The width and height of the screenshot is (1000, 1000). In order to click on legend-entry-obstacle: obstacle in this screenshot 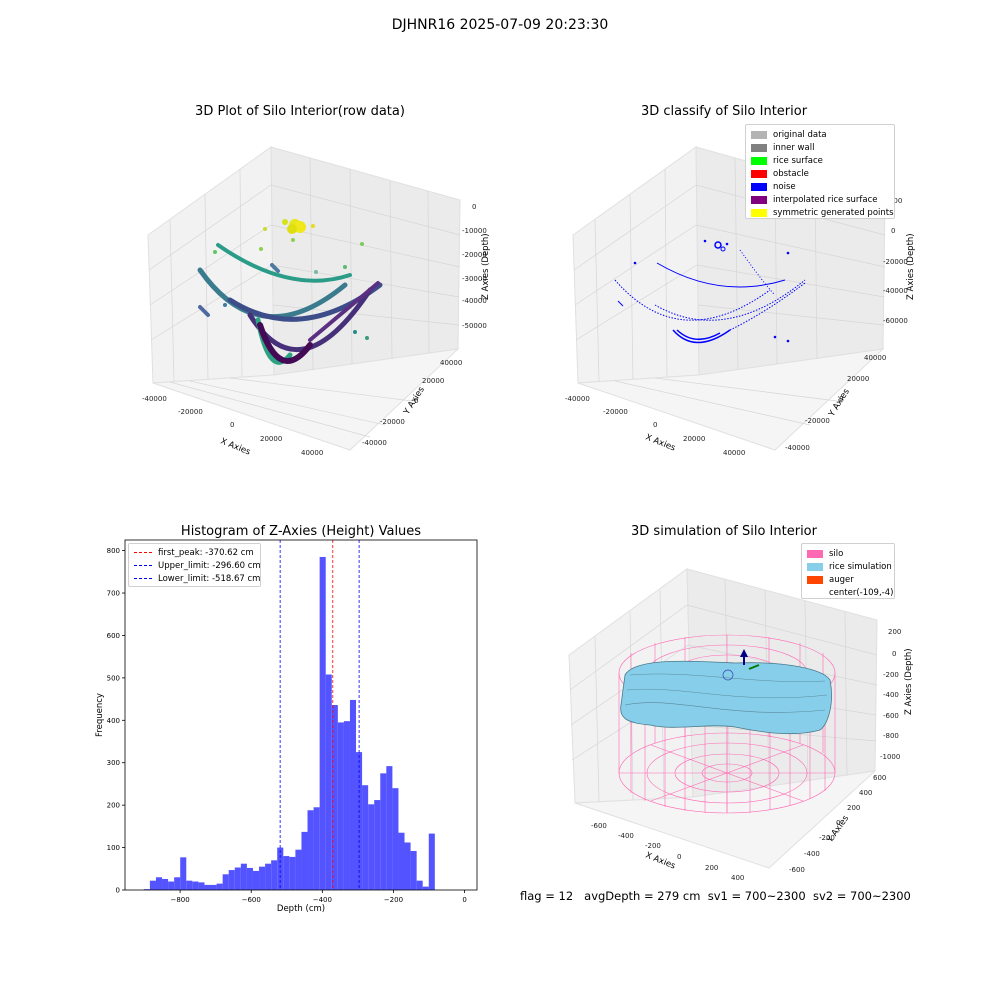, I will do `click(820, 173)`.